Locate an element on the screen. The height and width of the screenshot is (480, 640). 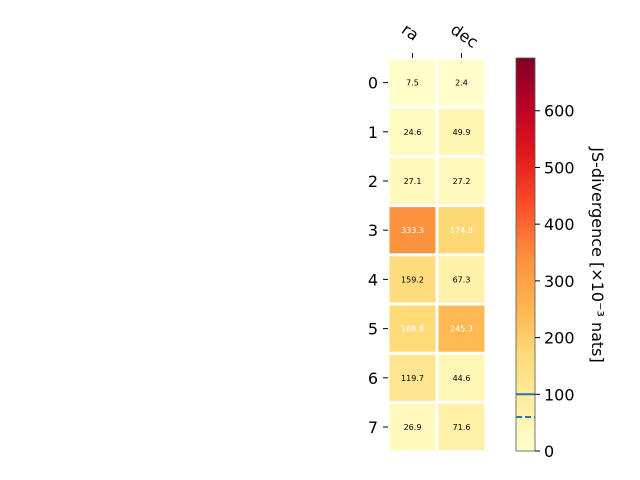
colorbar-bar is located at coordinates (525, 254).